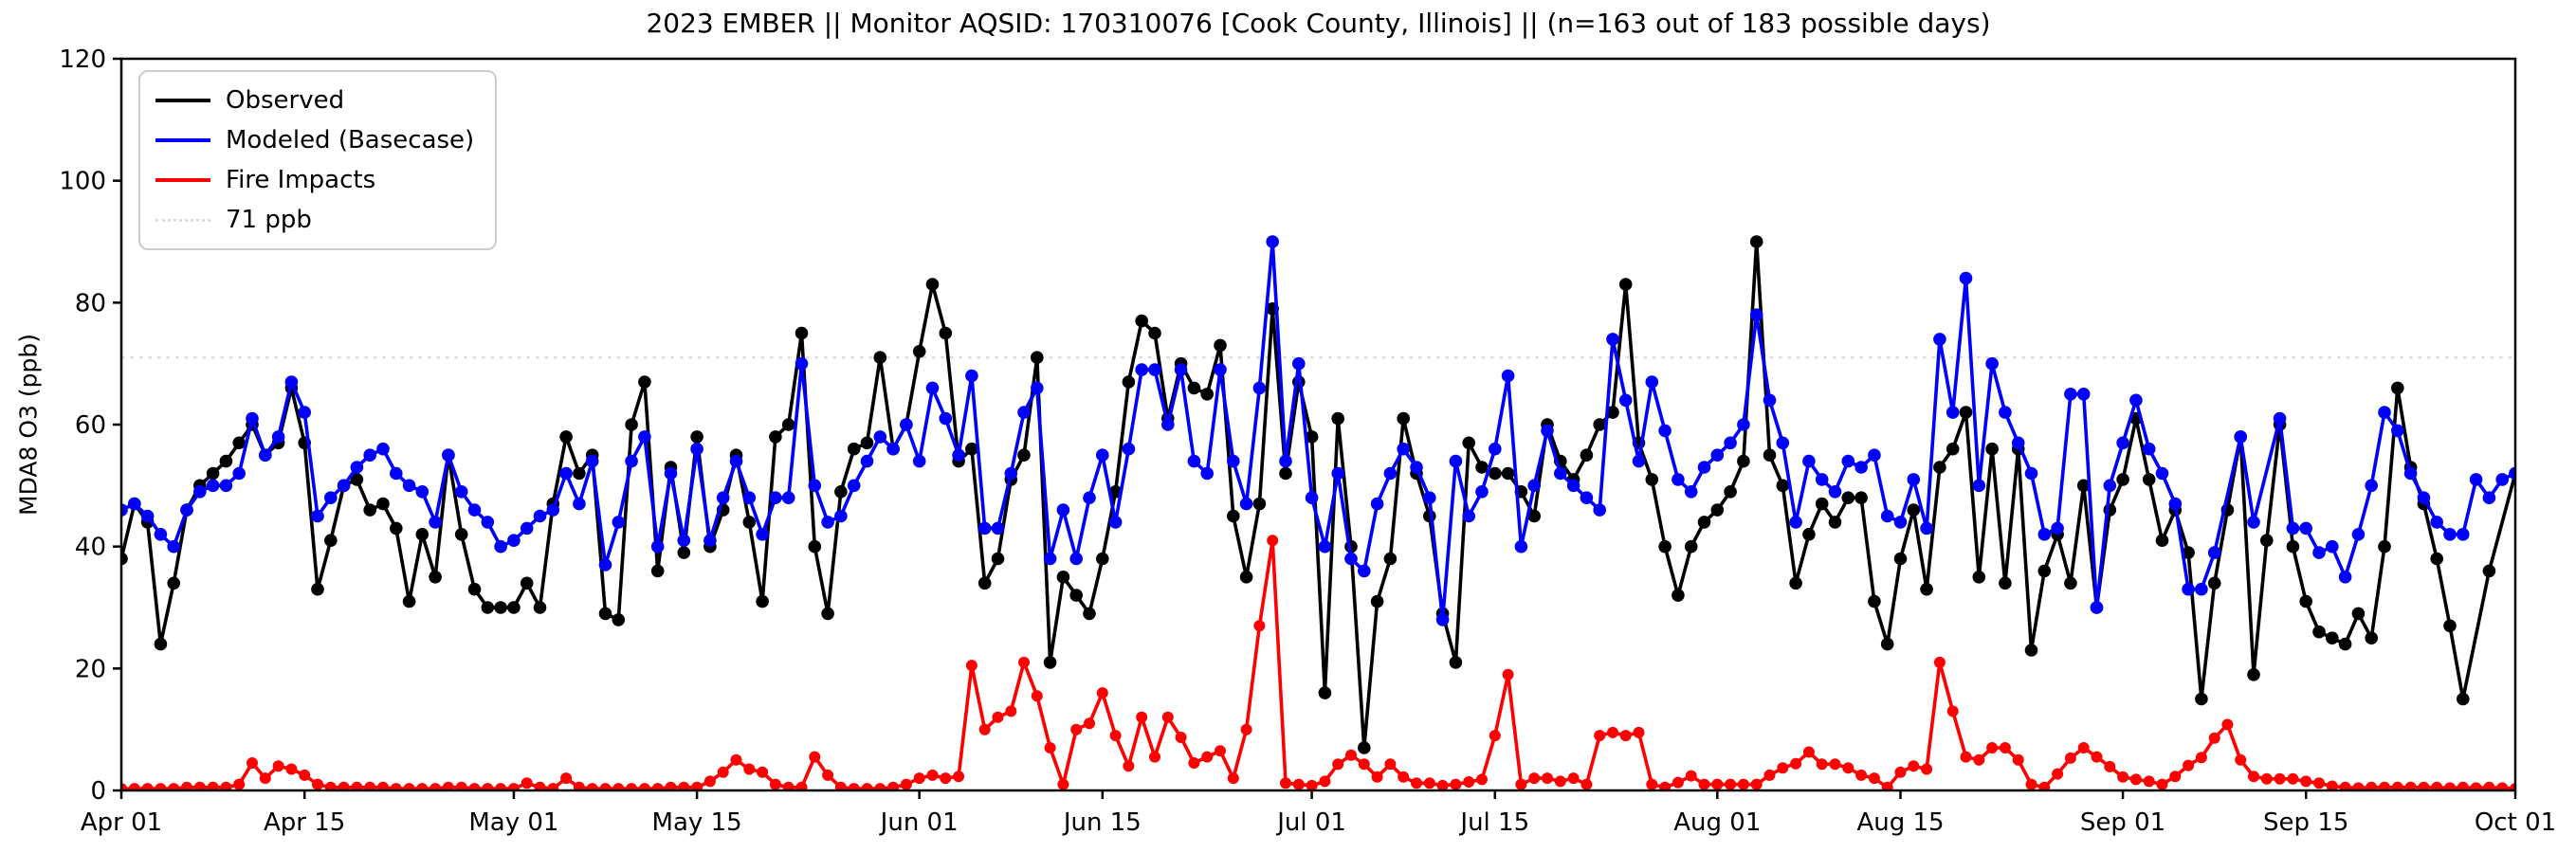 This screenshot has height=853, width=2576. Describe the element at coordinates (269, 220) in the screenshot. I see `legend-label: 71 ppb` at that location.